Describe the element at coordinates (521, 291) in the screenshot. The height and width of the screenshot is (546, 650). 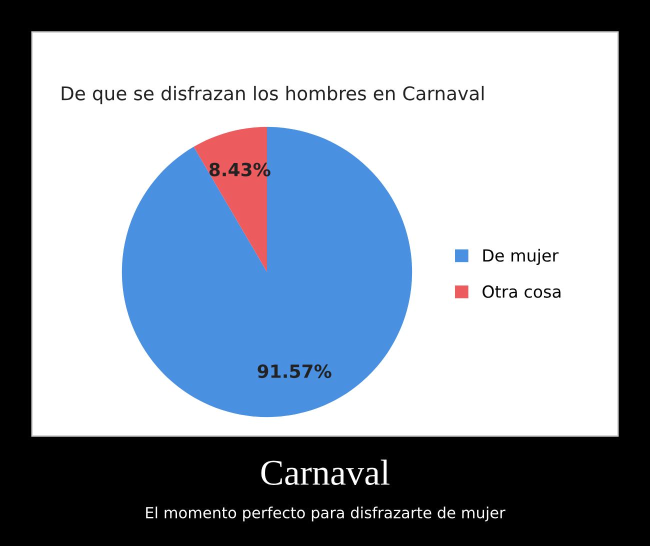
I see `legend-label: Otra cosa` at that location.